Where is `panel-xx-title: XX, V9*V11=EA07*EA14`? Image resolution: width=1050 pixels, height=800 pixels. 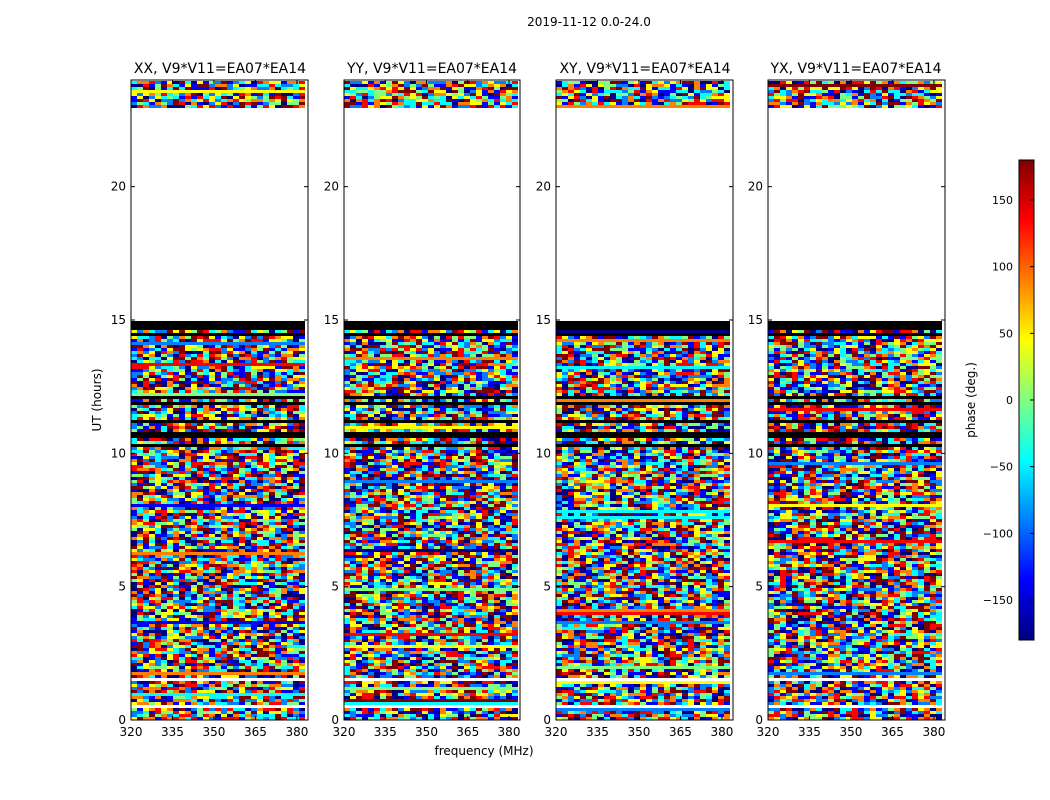
panel-xx-title: XX, V9*V11=EA07*EA14 is located at coordinates (220, 69).